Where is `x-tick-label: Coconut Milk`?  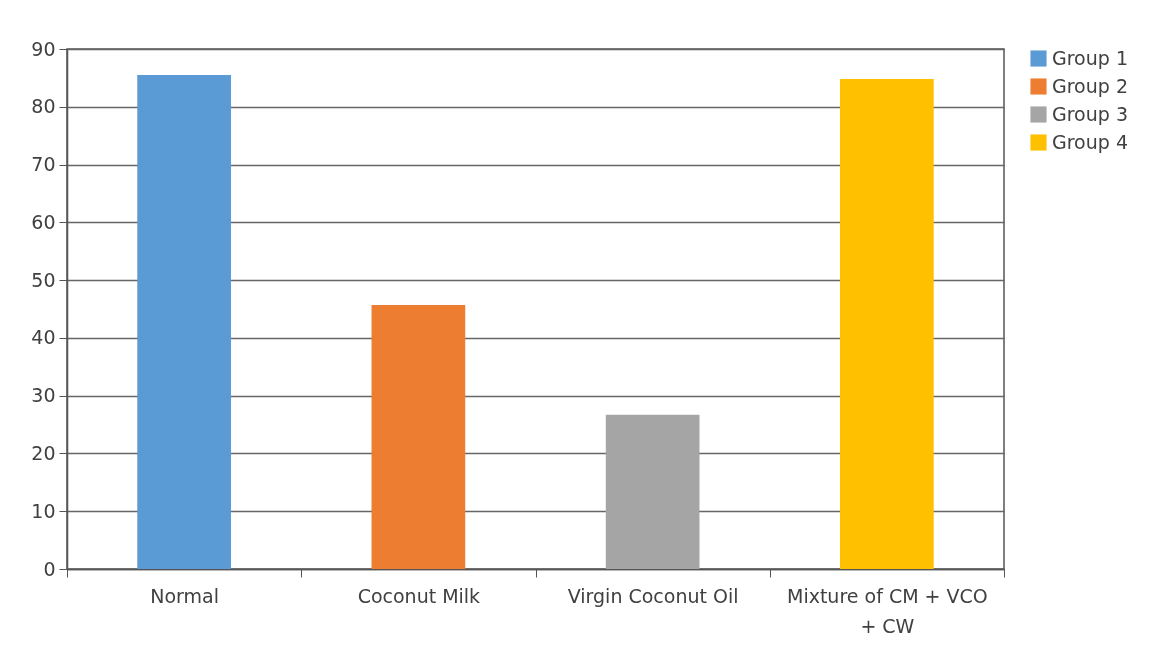 x-tick-label: Coconut Milk is located at coordinates (419, 595).